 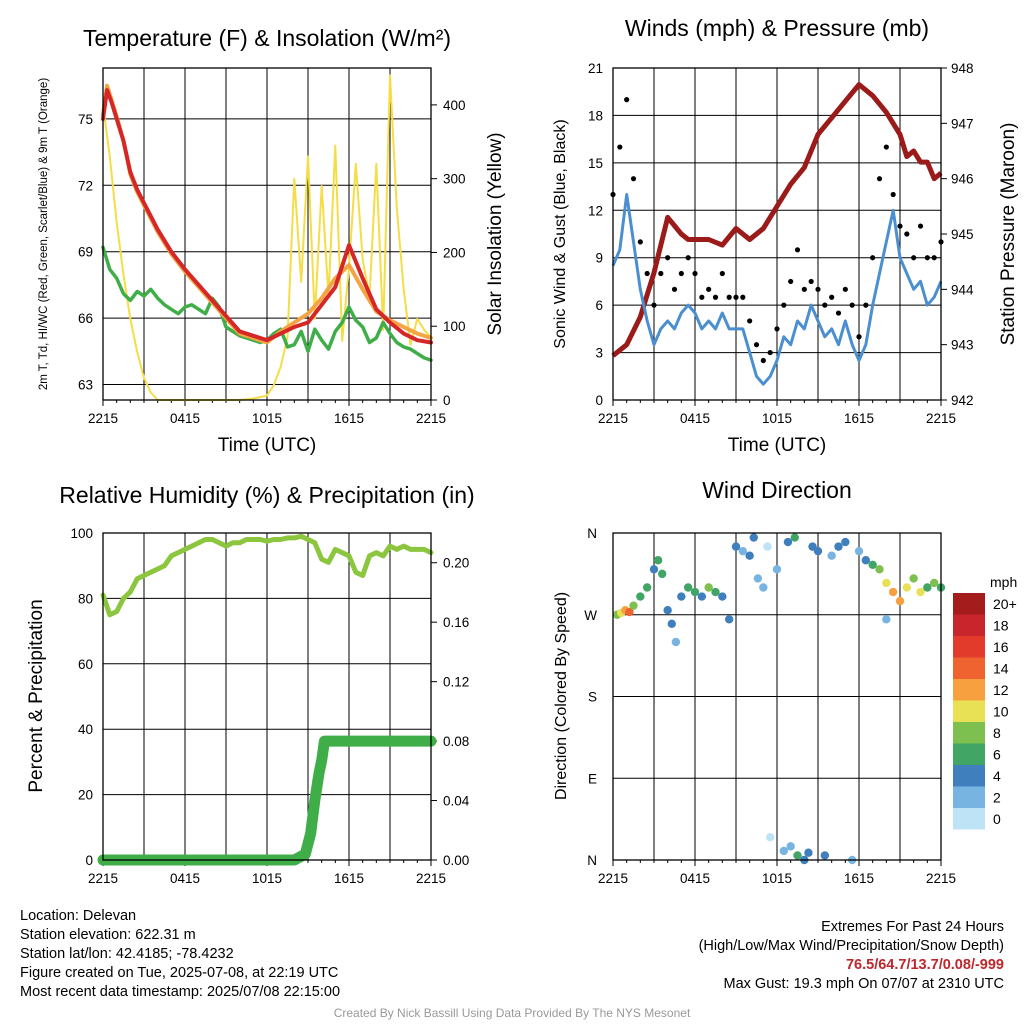 I want to click on y-tick-label: 21, so click(x=595, y=68).